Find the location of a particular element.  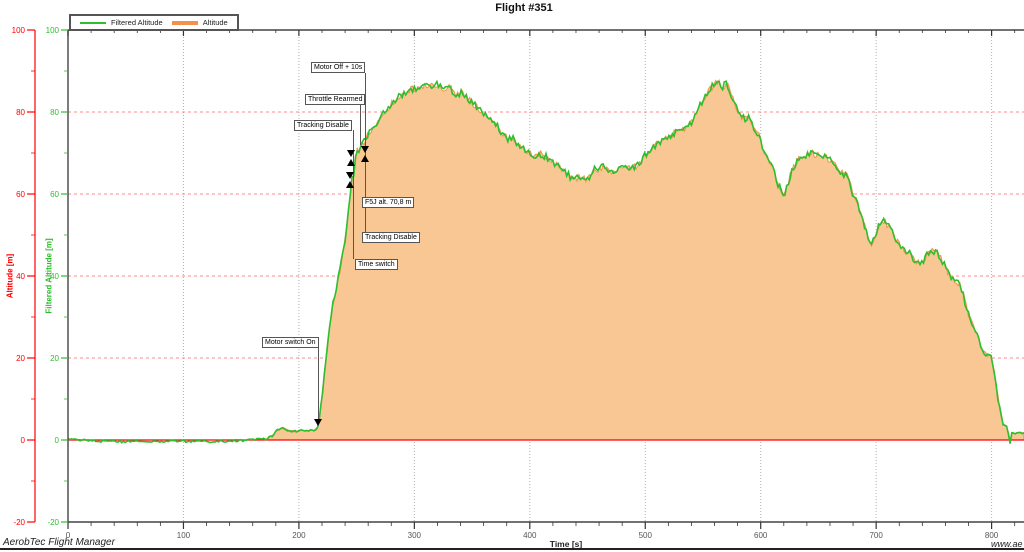

legend: Filtered Altitude Altitude is located at coordinates (154, 22).